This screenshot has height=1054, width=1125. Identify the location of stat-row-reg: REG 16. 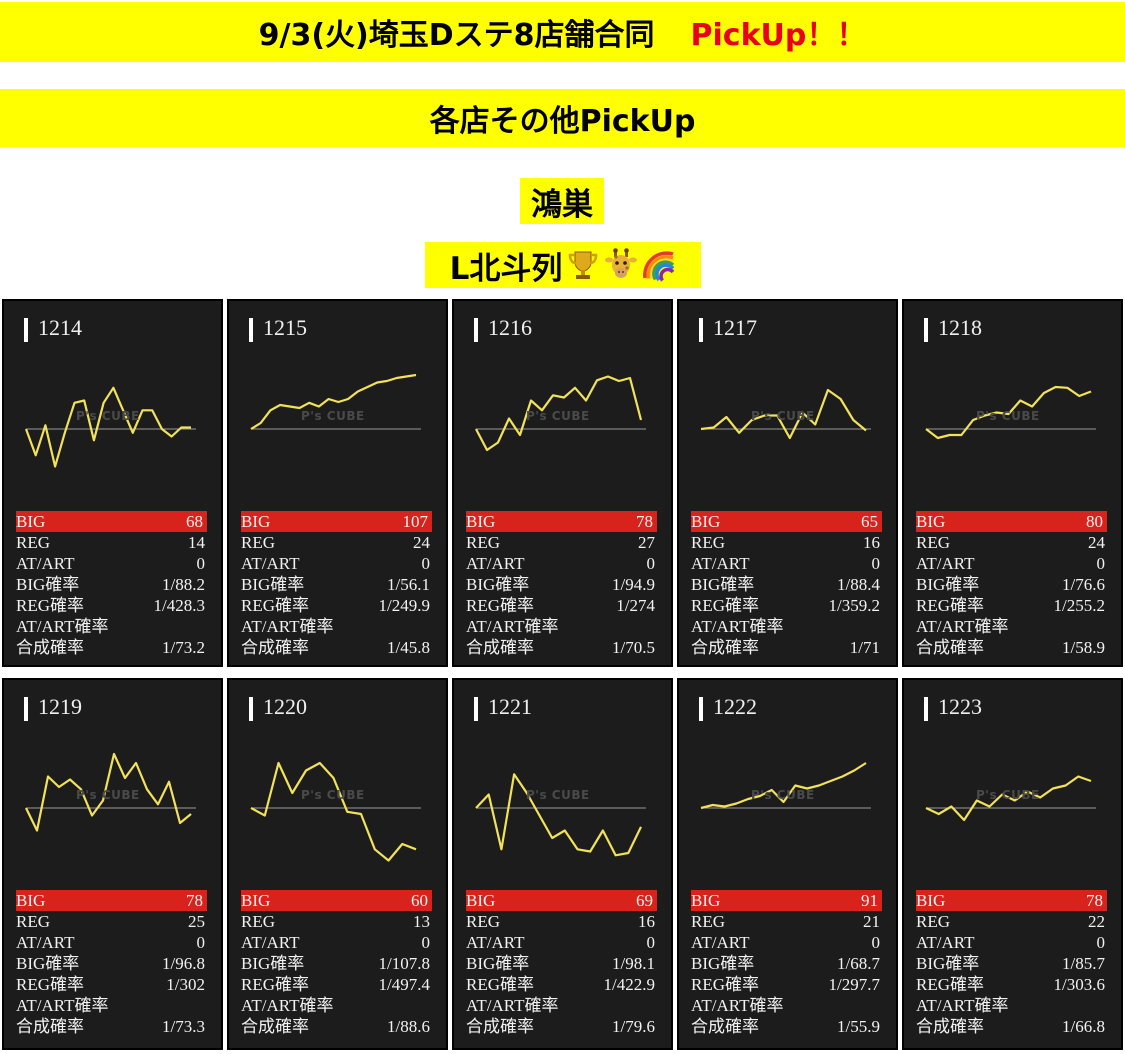
(786, 542).